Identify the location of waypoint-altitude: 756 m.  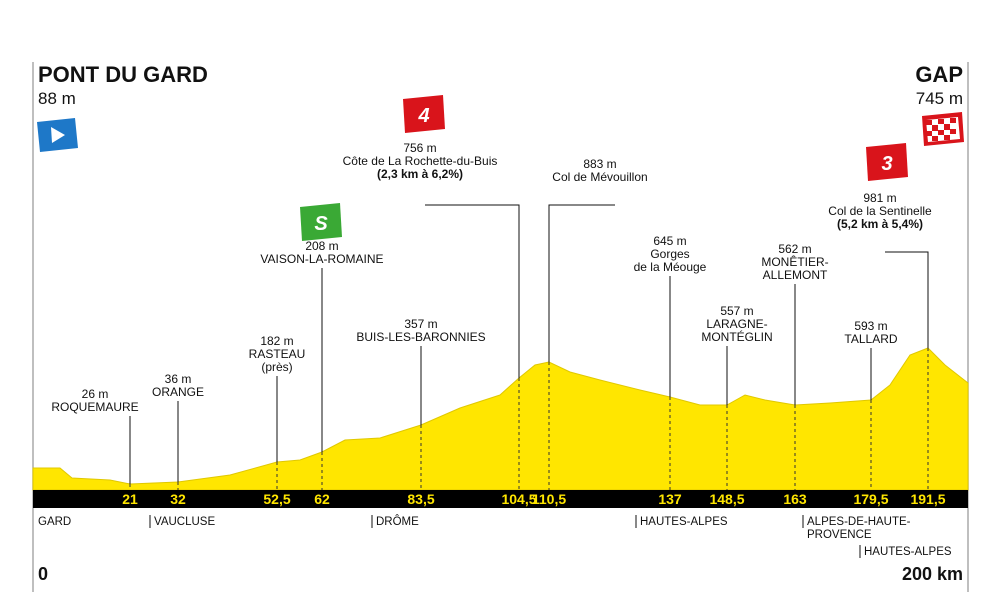
(419, 148).